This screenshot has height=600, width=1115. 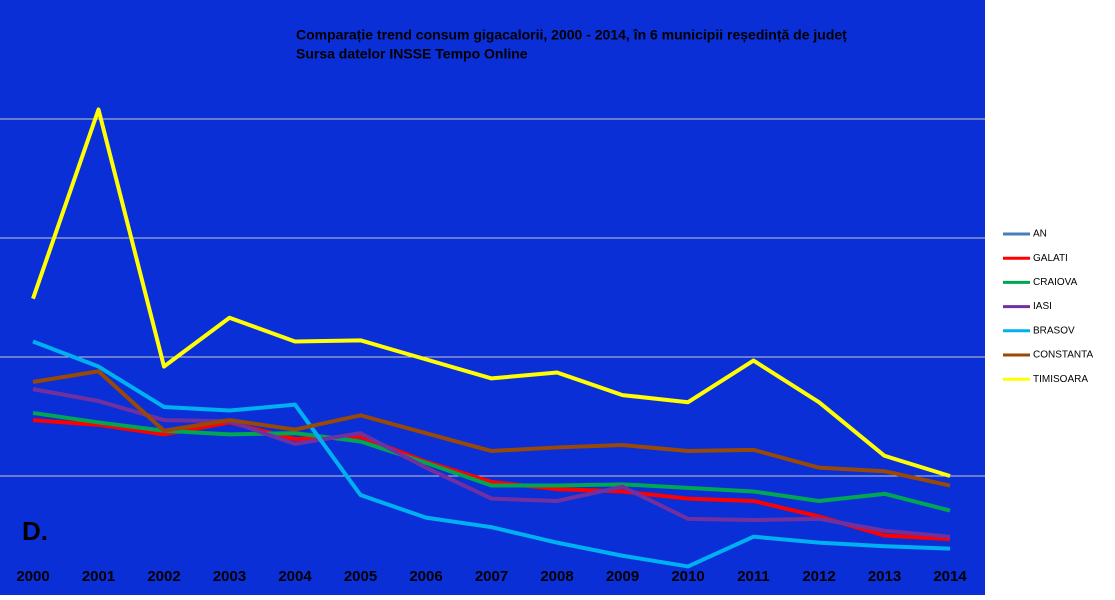 What do you see at coordinates (412, 54) in the screenshot?
I see `chart-subtitle: Sursa datelor INSSE Tempo Online` at bounding box center [412, 54].